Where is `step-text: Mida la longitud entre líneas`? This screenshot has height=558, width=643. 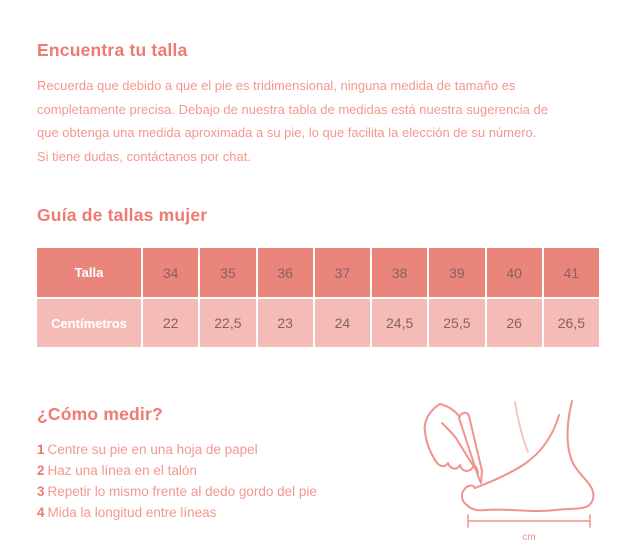
step-text: Mida la longitud entre líneas is located at coordinates (132, 512).